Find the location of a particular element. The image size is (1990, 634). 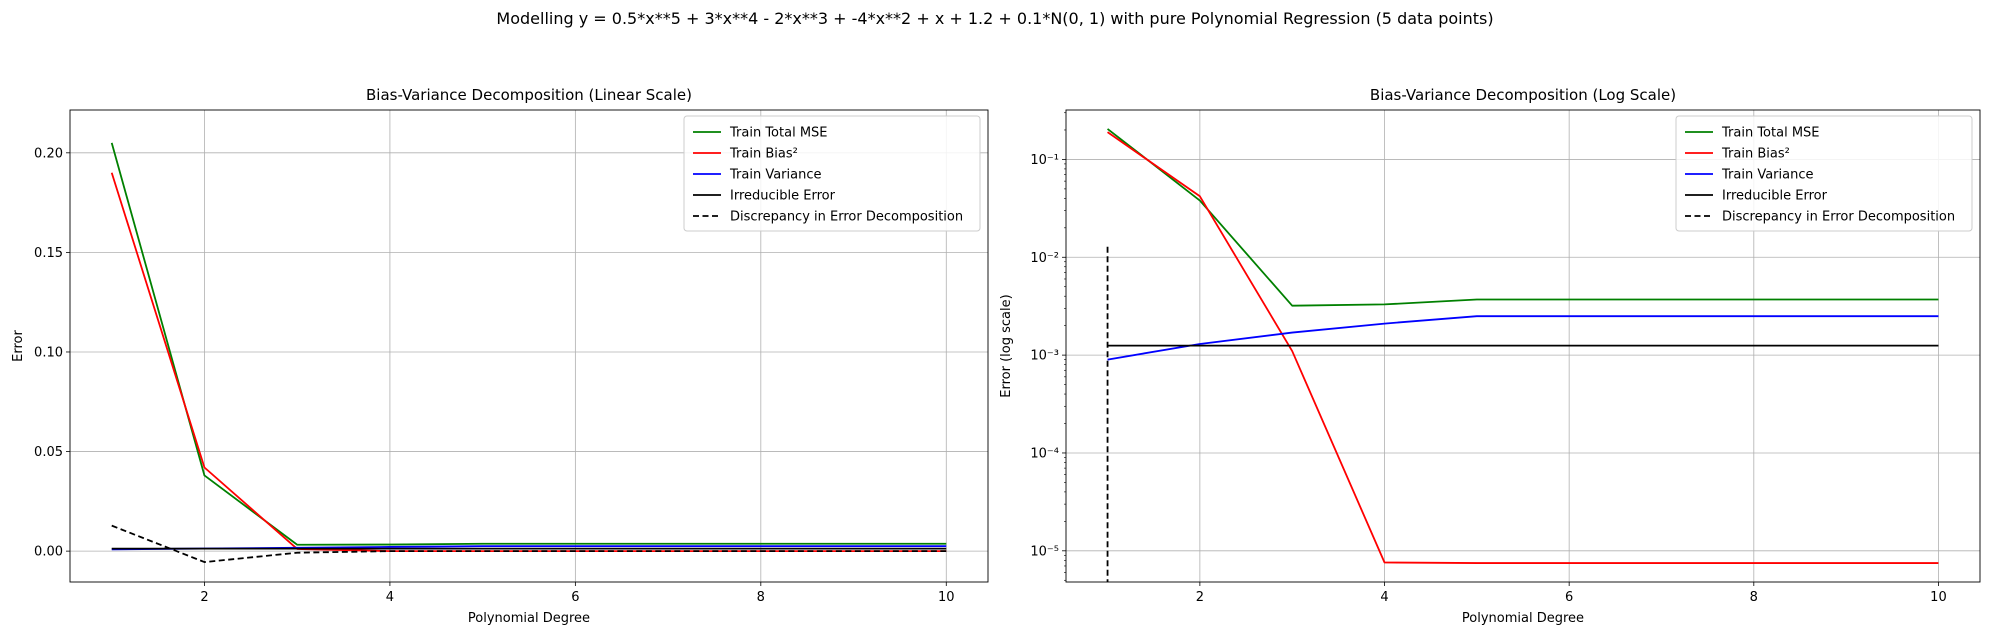

chart-title: Bias-Variance Decomposition (Log Scale) is located at coordinates (1523, 95).